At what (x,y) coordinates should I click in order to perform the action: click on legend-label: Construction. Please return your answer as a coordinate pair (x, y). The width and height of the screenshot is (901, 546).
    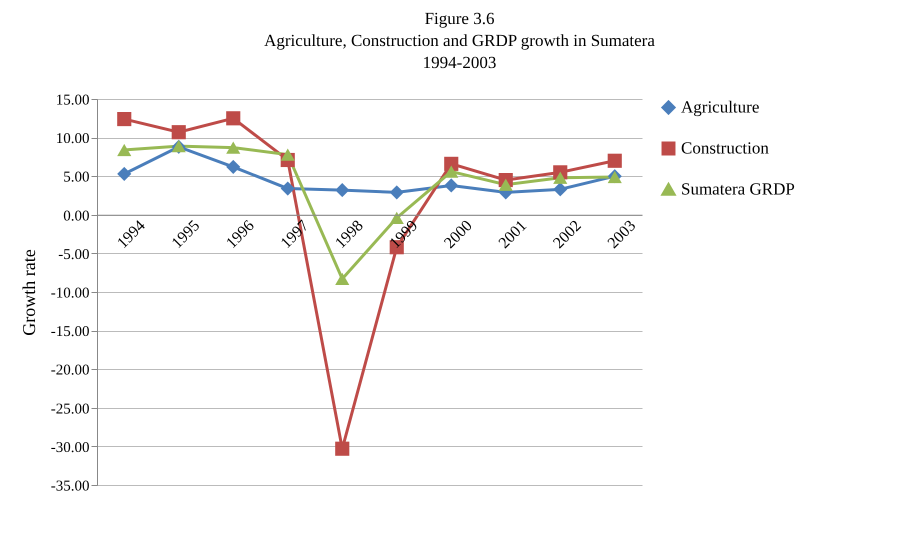
    Looking at the image, I should click on (725, 148).